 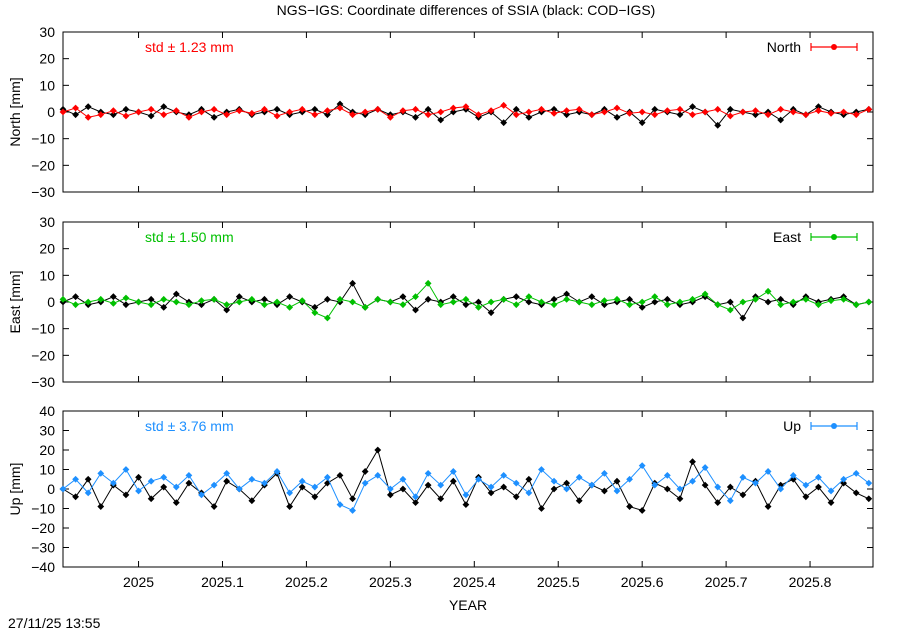 What do you see at coordinates (787, 237) in the screenshot?
I see `legend-label: East` at bounding box center [787, 237].